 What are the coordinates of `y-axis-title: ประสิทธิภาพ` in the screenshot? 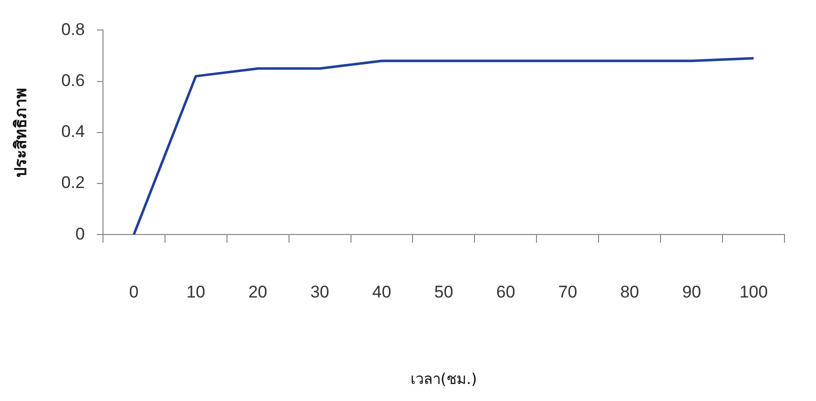 It's located at (20, 132).